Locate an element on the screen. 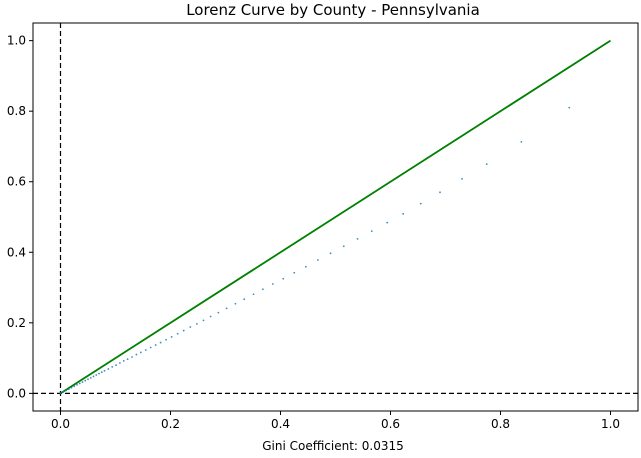 Image resolution: width=641 pixels, height=458 pixels. x-tick-label: 0.0 is located at coordinates (60, 424).